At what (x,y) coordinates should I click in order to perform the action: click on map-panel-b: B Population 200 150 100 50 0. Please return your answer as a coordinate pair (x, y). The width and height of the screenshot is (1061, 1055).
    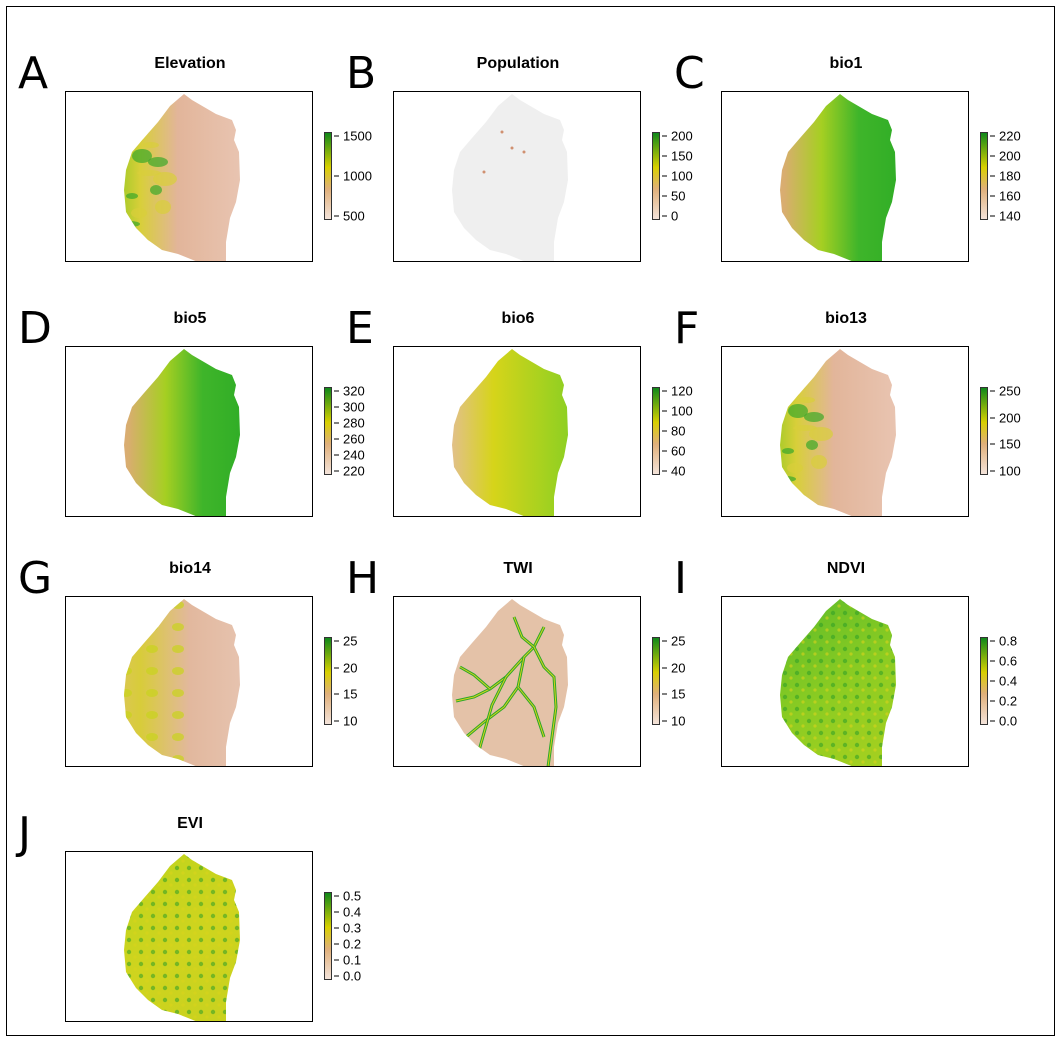
    Looking at the image, I should click on (510, 167).